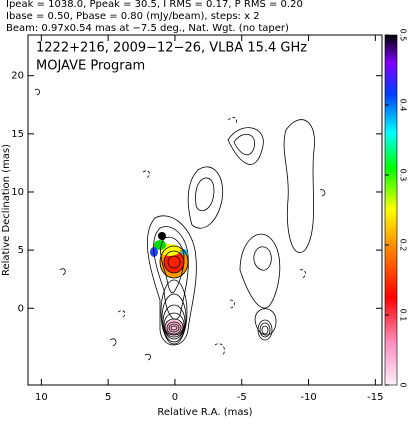  What do you see at coordinates (403, 315) in the screenshot?
I see `colorbar-tick-label: 0.1` at bounding box center [403, 315].